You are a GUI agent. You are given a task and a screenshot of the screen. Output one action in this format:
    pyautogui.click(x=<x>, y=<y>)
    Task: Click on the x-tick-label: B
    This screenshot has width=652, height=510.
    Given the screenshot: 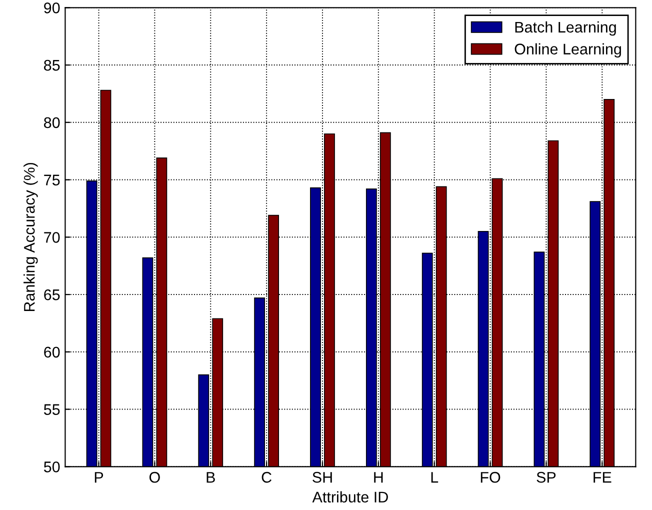 What is the action you would take?
    pyautogui.click(x=210, y=477)
    